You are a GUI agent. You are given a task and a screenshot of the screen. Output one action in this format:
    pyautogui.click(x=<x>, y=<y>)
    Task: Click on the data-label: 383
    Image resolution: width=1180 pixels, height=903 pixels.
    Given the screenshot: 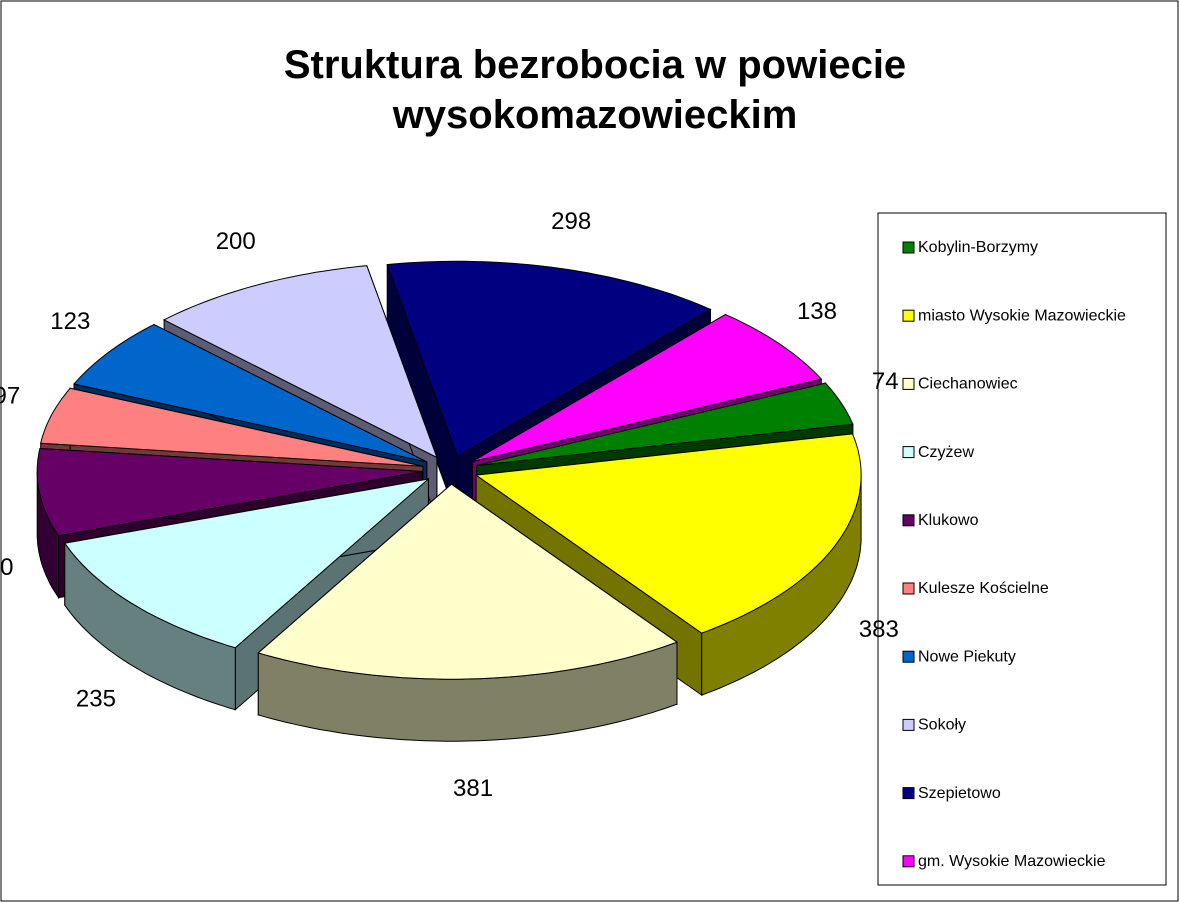 What is the action you would take?
    pyautogui.click(x=879, y=629)
    